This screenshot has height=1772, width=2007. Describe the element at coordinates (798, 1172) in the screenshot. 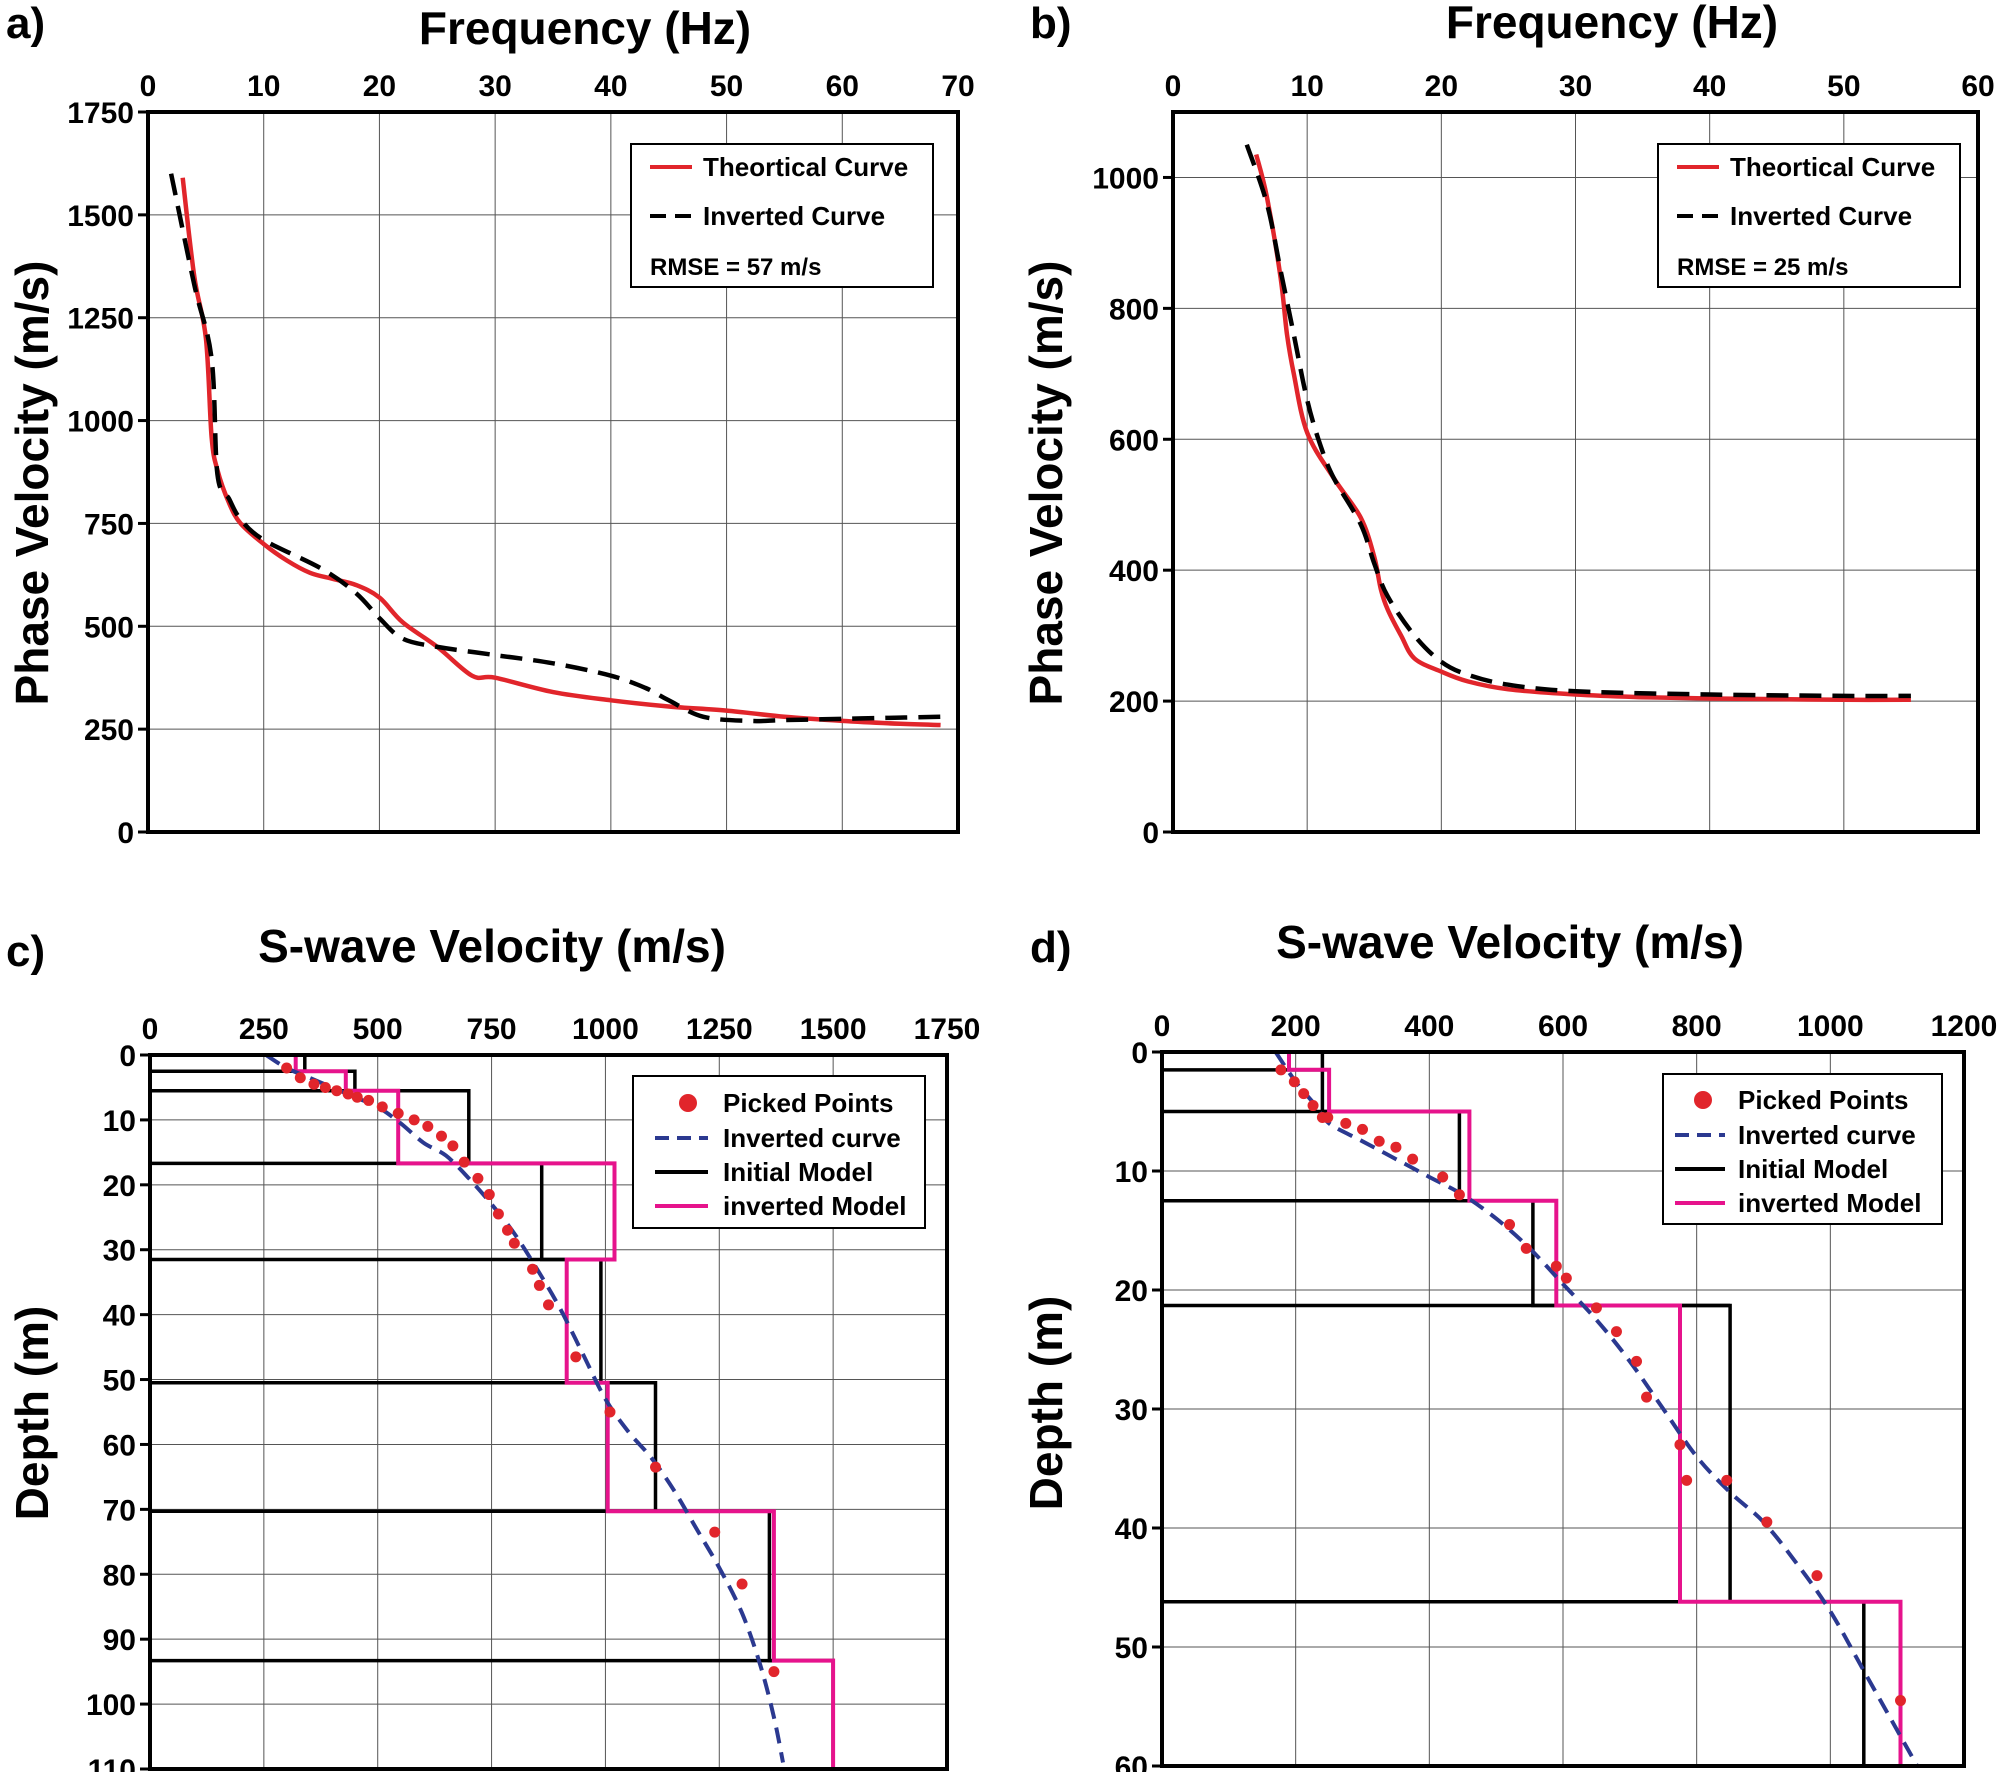

I see `legend-label-initial-model-c: Initial Model` at that location.